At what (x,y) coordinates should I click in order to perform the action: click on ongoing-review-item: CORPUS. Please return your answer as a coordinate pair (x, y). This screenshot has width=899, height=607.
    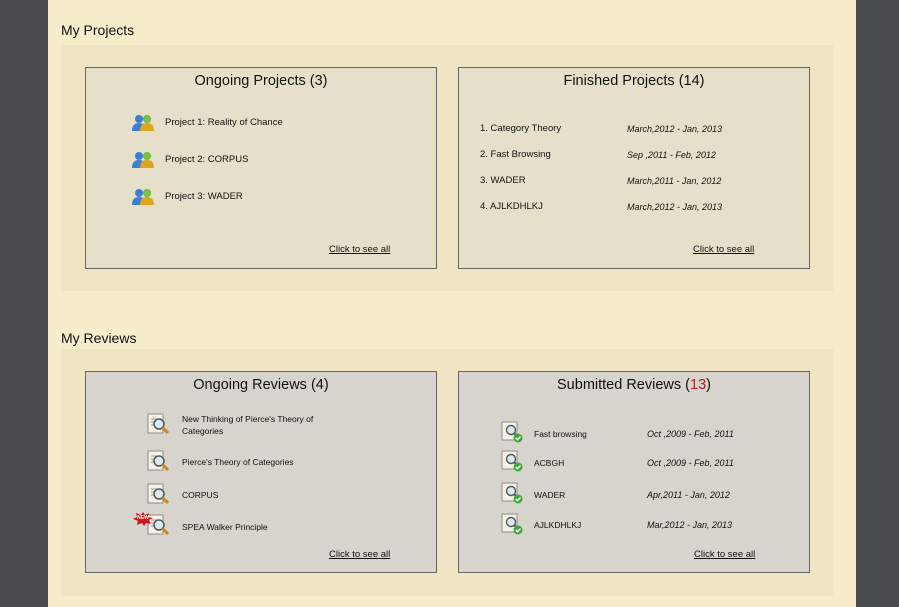
    Looking at the image, I should click on (200, 495).